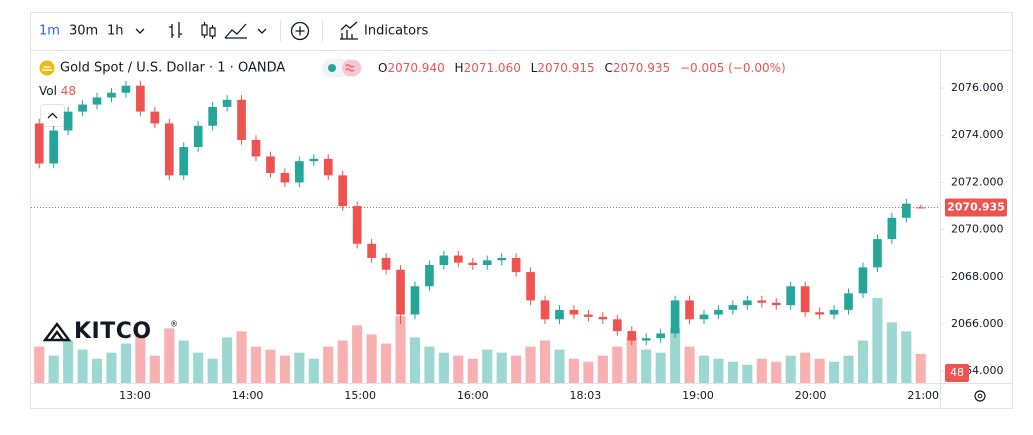 This screenshot has height=435, width=1033. What do you see at coordinates (349, 30) in the screenshot?
I see `indicators-icon` at bounding box center [349, 30].